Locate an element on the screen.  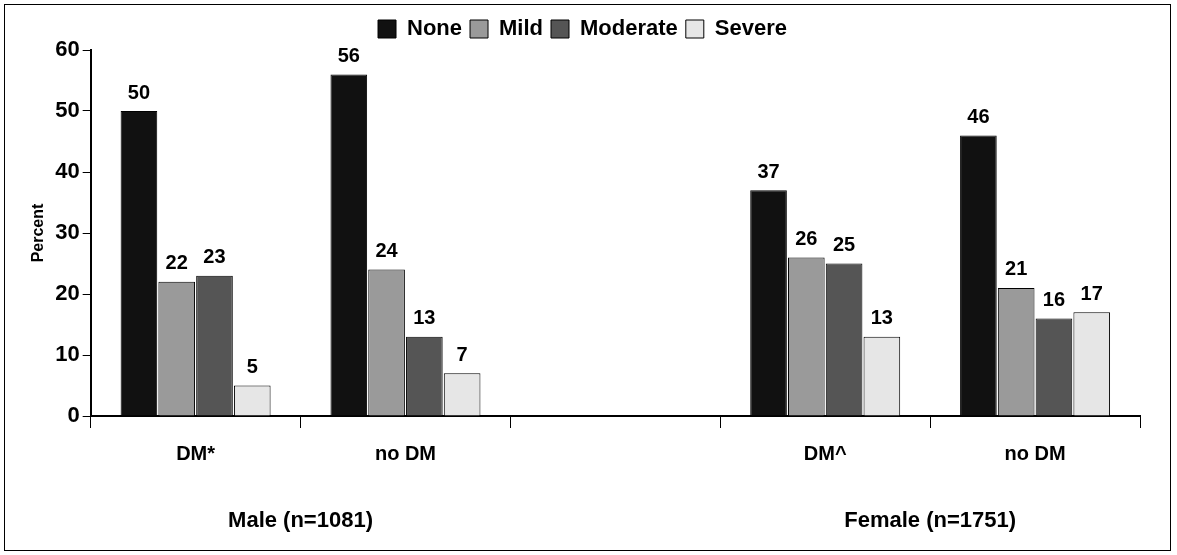
data-label: 24 is located at coordinates (387, 250).